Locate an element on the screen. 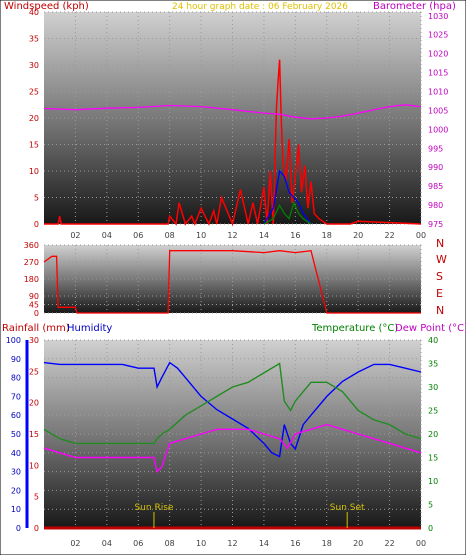 This screenshot has width=466, height=555. barometer-label: Barometer (hpa) is located at coordinates (414, 6).